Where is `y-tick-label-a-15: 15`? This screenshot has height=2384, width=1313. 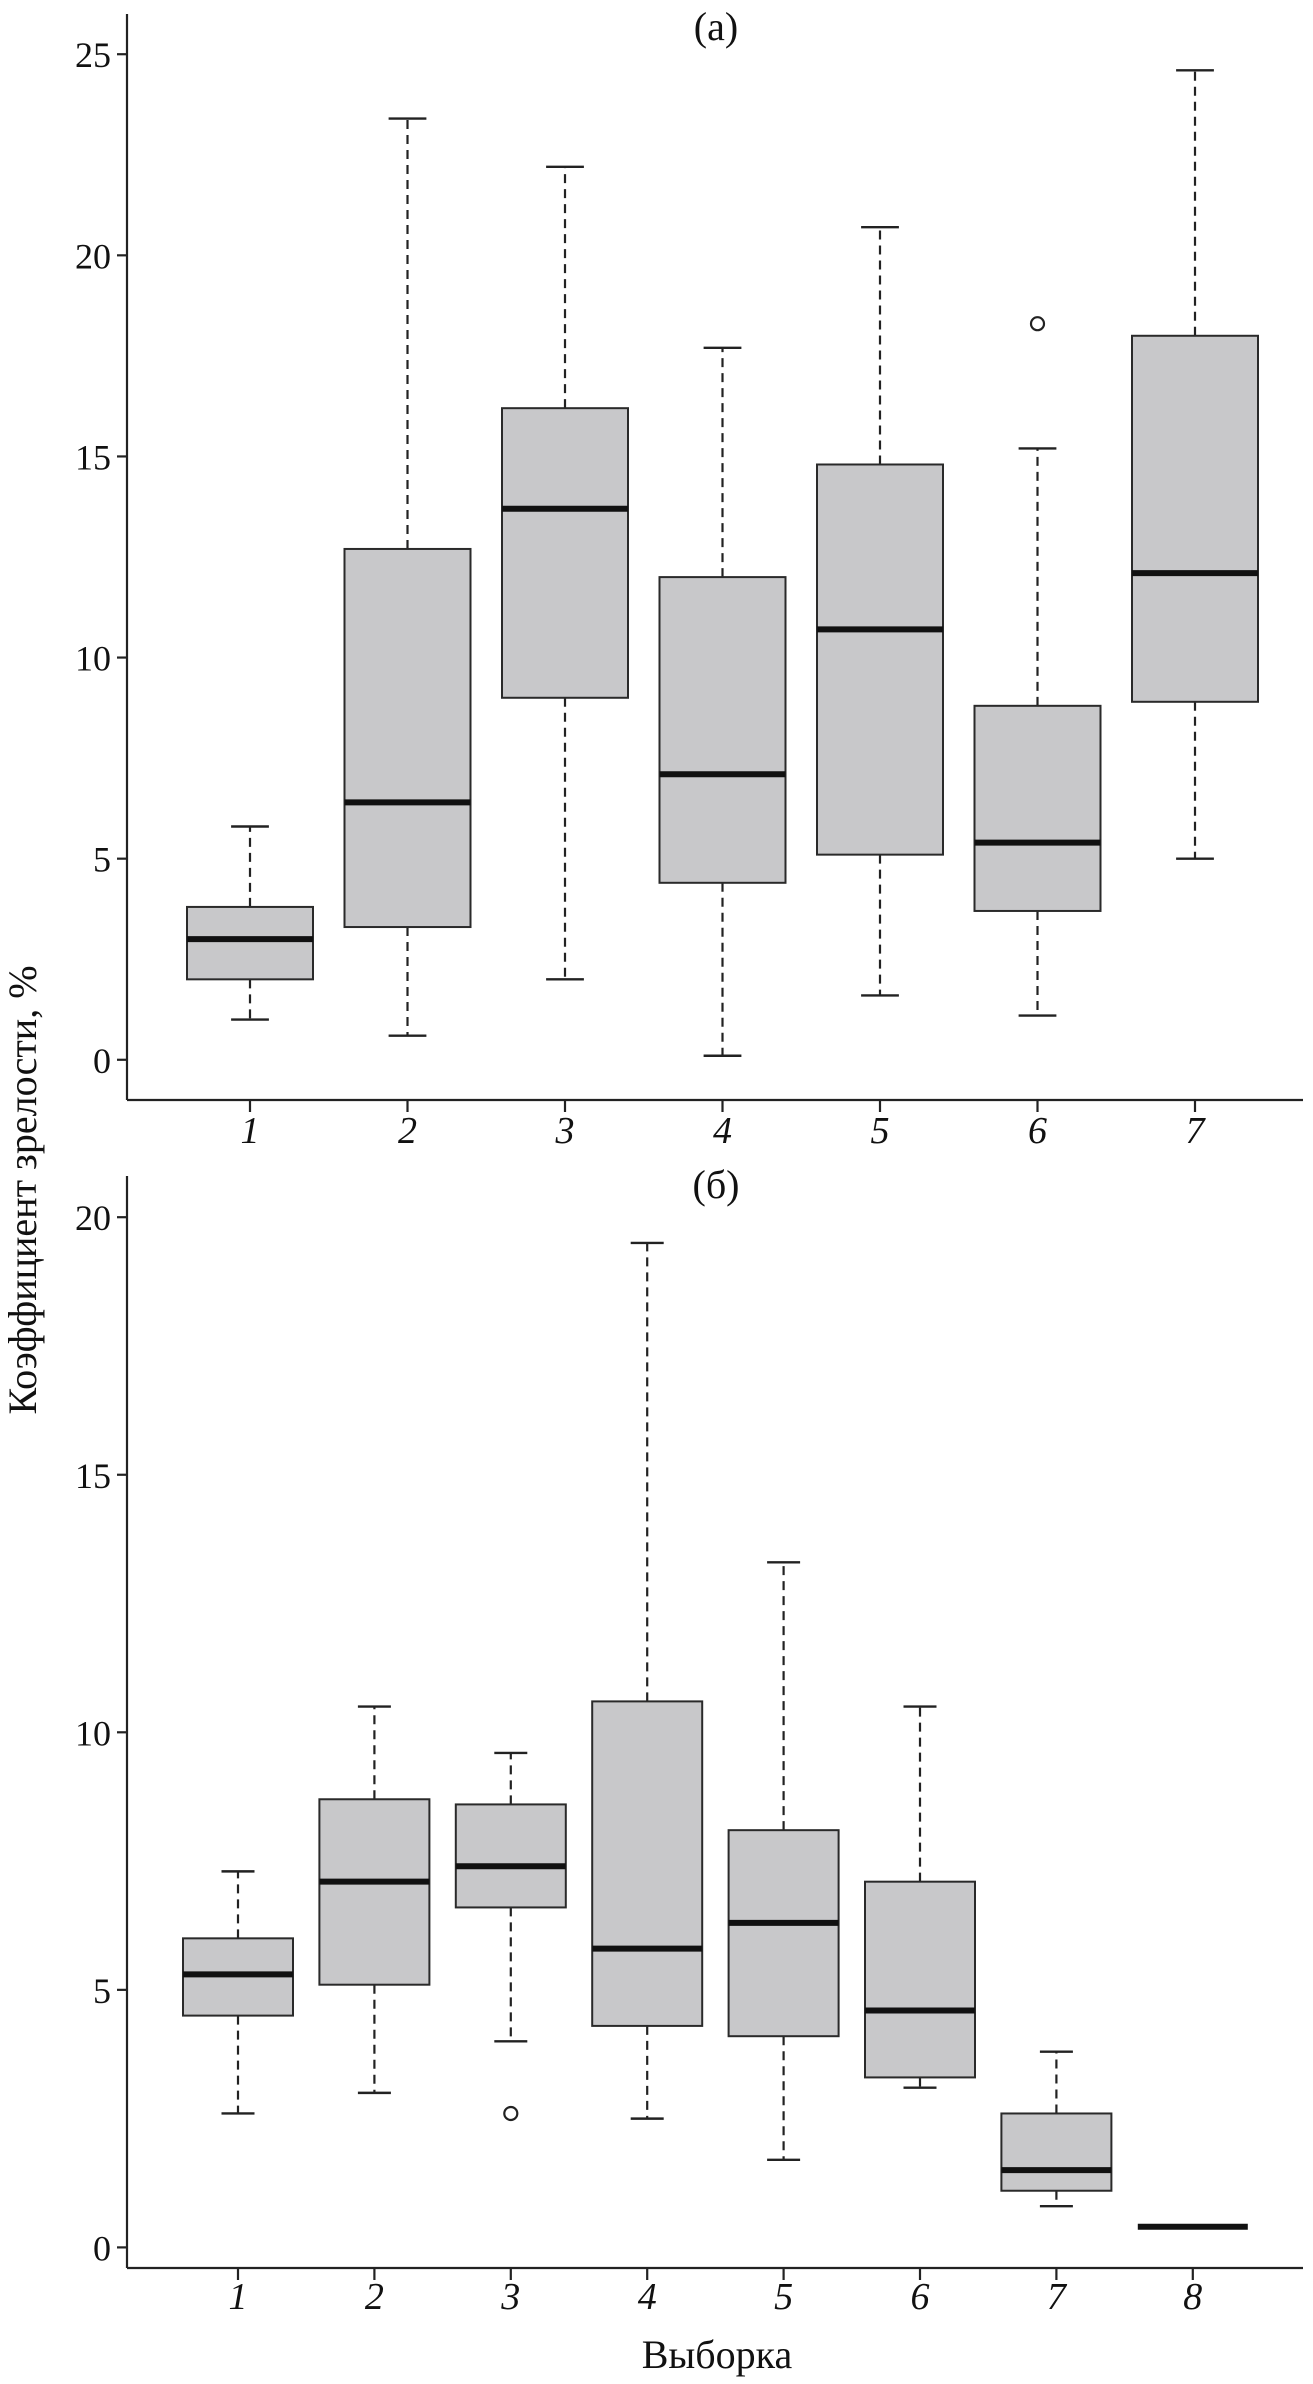 y-tick-label-a-15: 15 is located at coordinates (93, 457).